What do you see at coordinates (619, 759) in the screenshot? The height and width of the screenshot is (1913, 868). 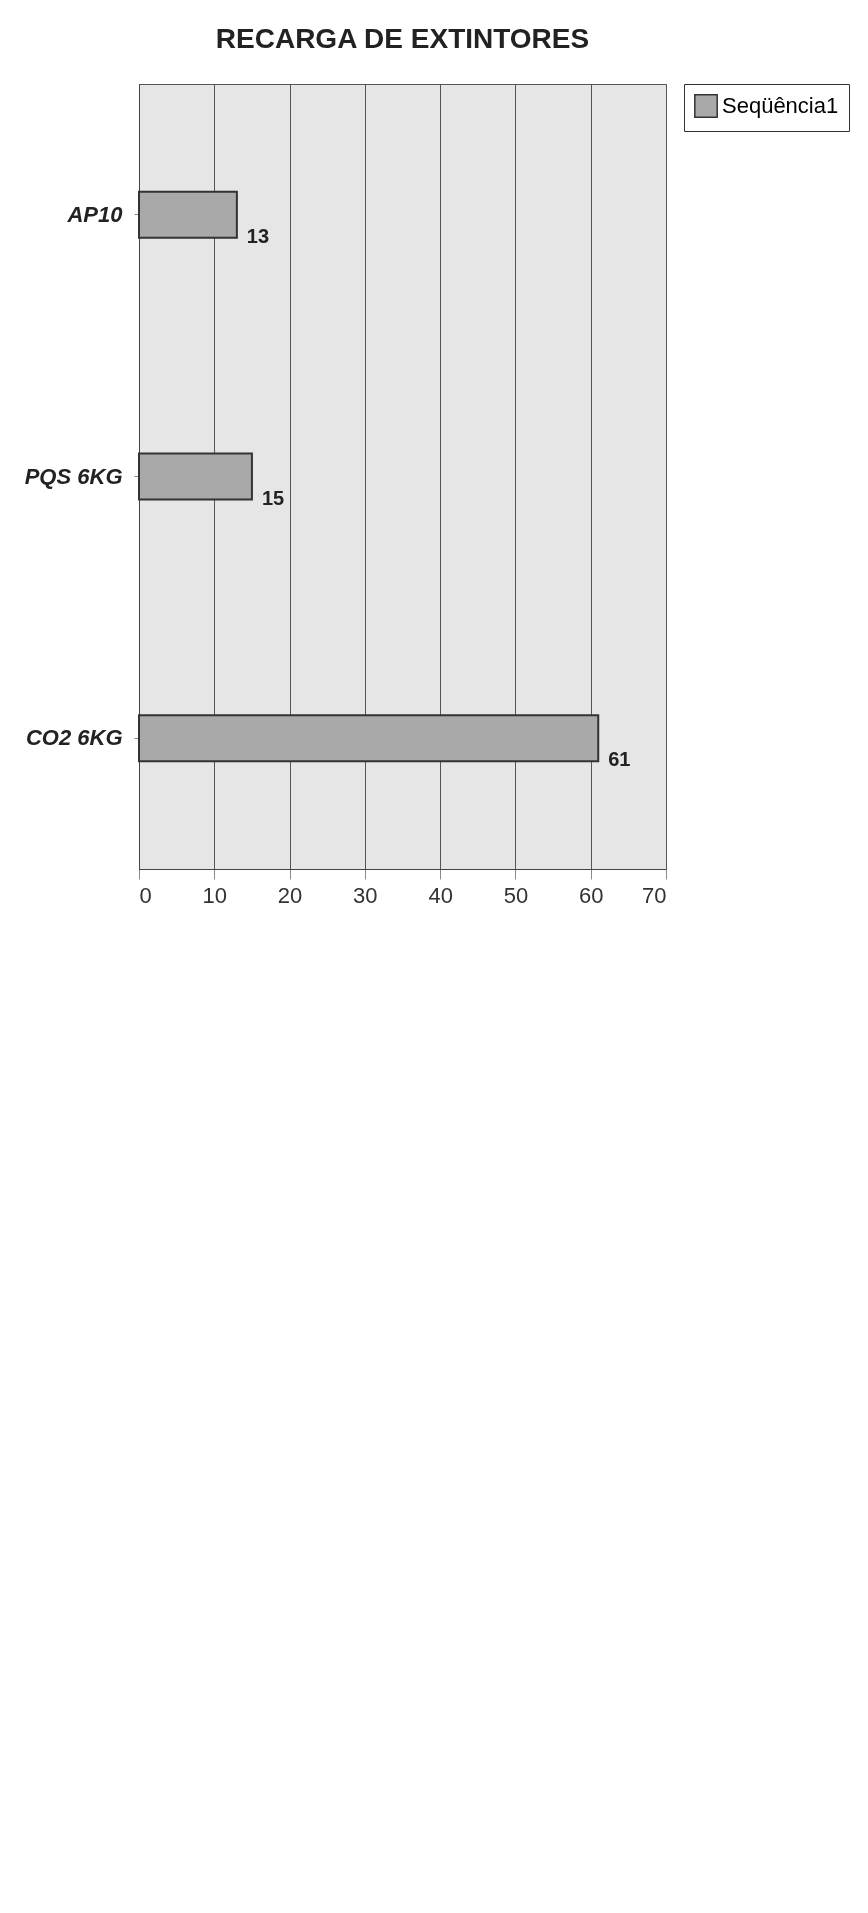 I see `data-label: 61` at bounding box center [619, 759].